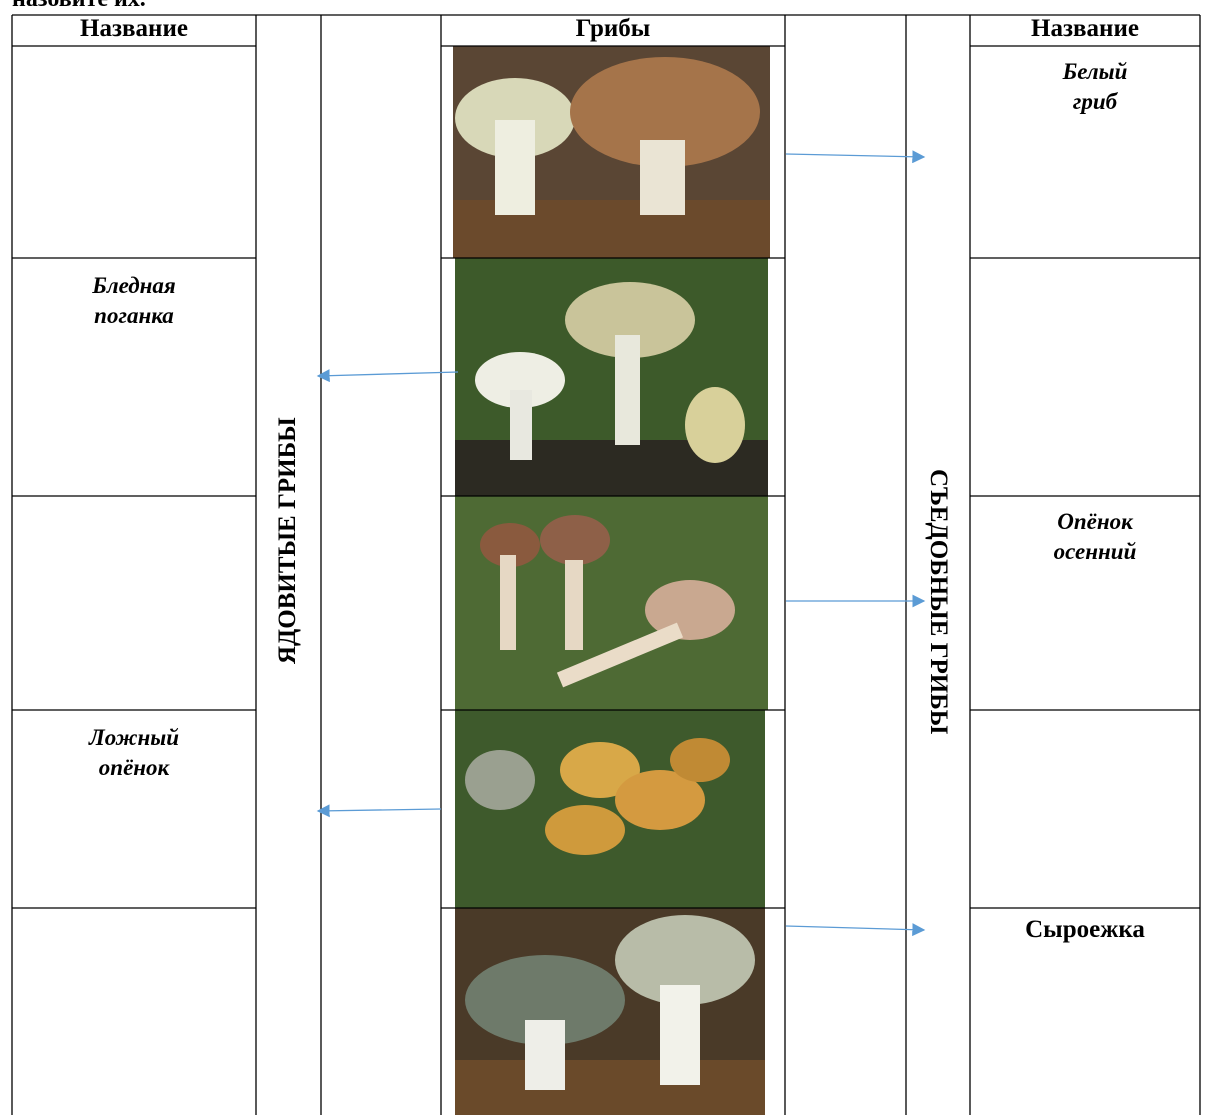  I want to click on left-name: опёнок, so click(134, 767).